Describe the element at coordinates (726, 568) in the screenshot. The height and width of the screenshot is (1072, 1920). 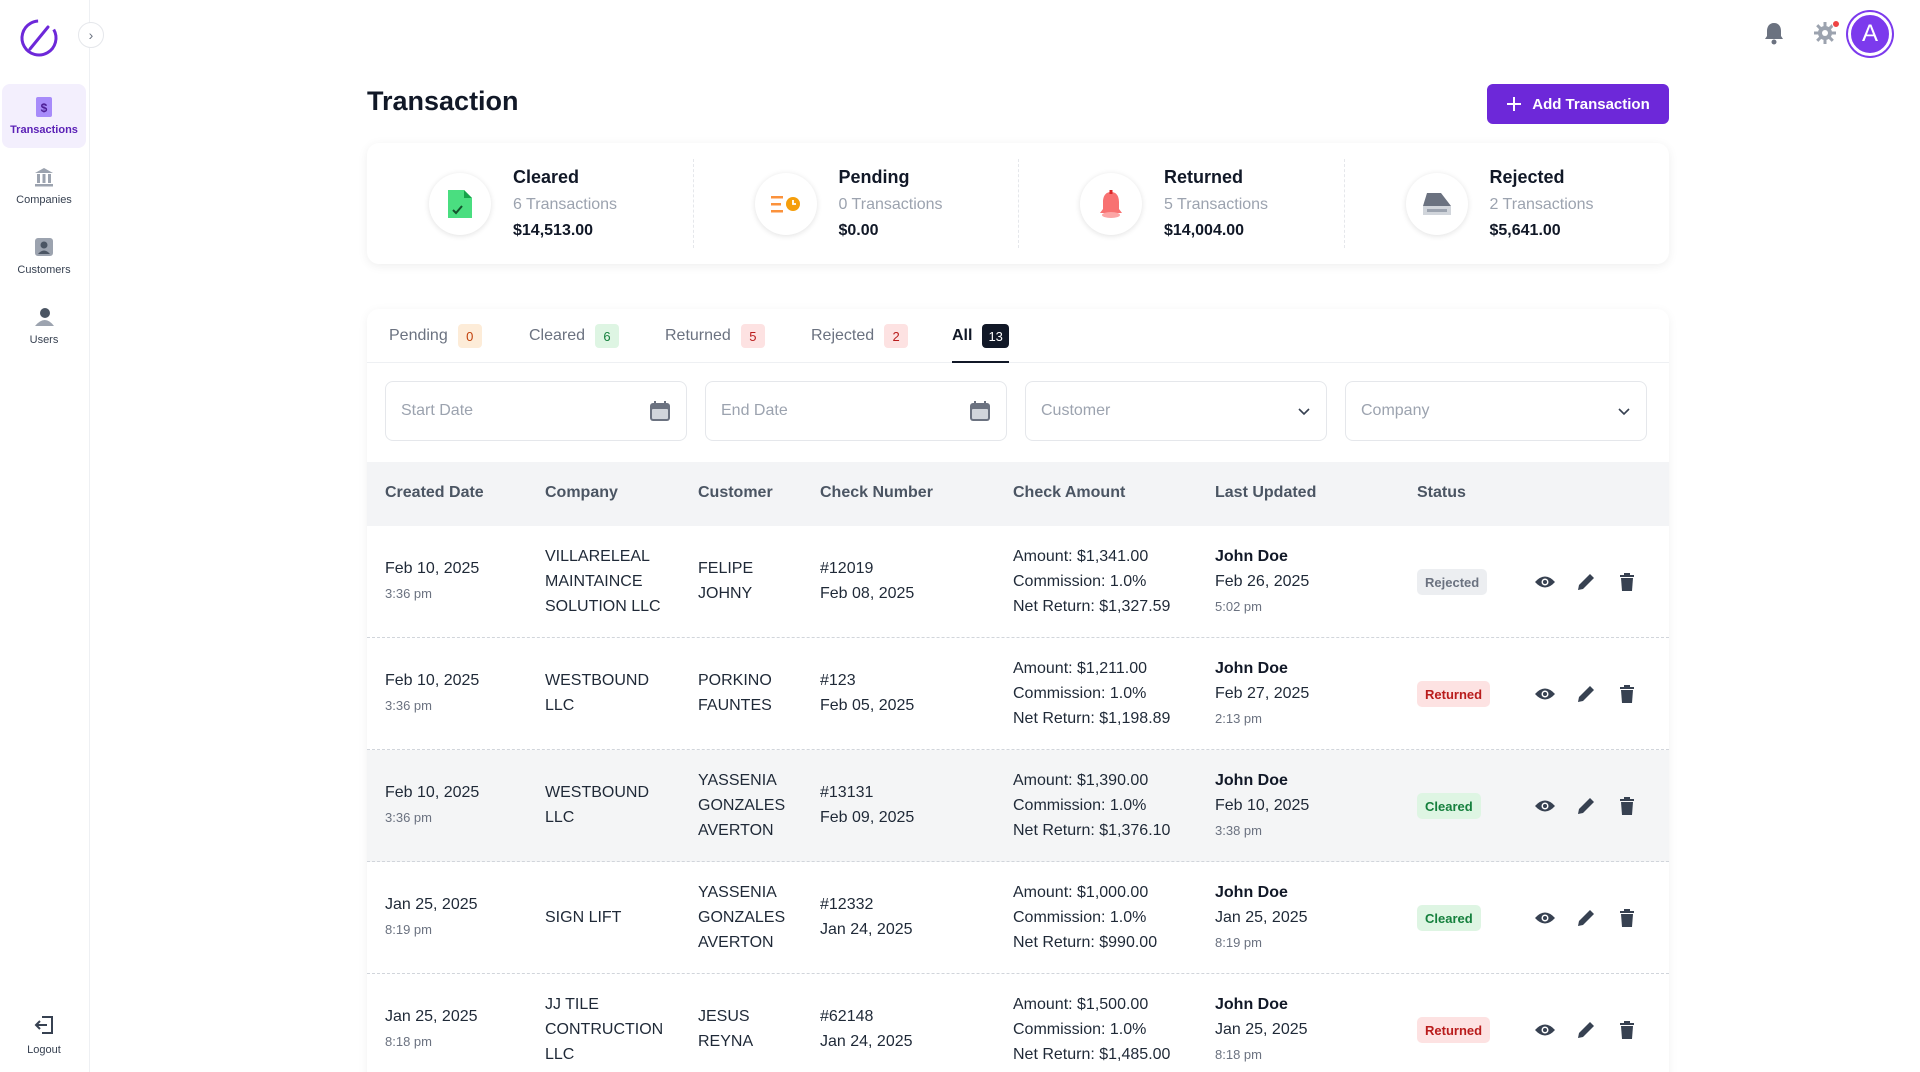
I see `customer-line: FELIPE` at that location.